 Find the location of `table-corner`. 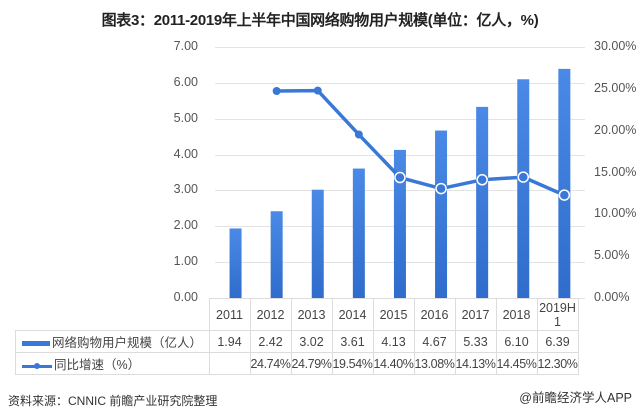

table-corner is located at coordinates (112, 314).